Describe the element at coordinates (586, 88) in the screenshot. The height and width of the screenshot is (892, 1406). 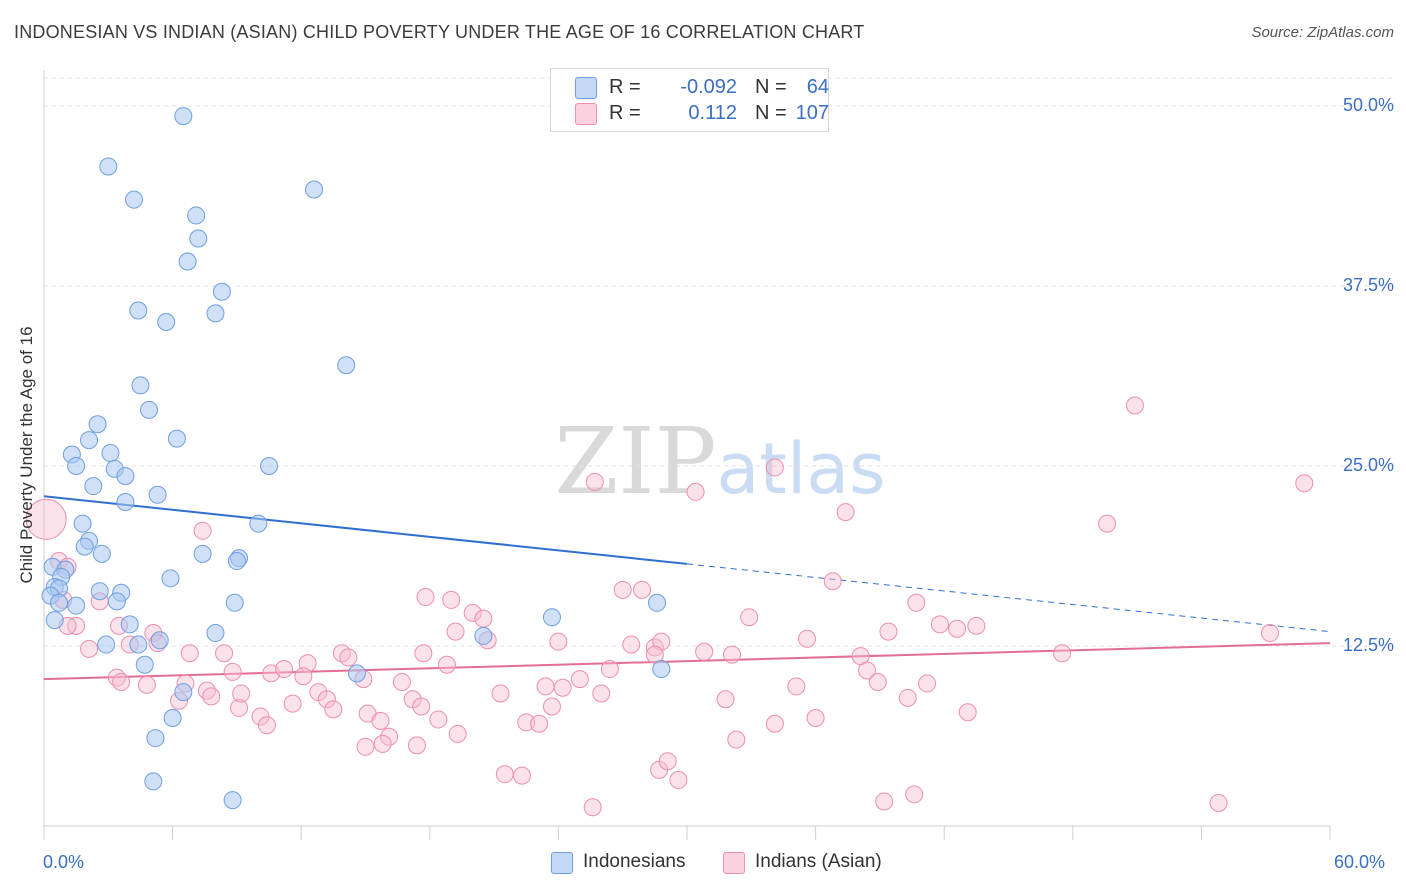
I see `legend-swatch-indonesians` at that location.